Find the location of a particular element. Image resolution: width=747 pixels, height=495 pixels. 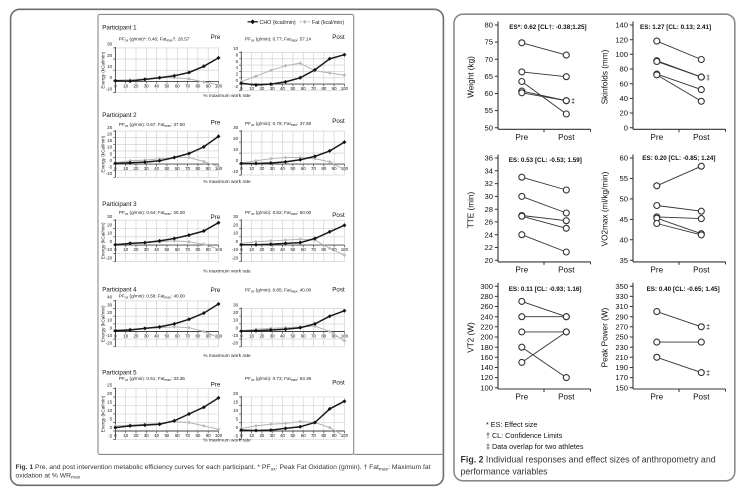

svg-text: Peak Power (W) is located at coordinates (605, 337).